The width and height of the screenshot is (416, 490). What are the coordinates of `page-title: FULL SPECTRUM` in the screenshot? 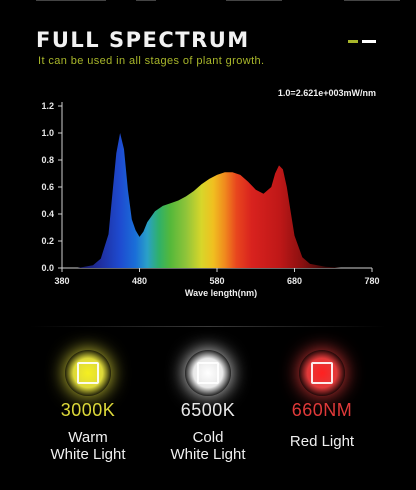 It's located at (143, 40).